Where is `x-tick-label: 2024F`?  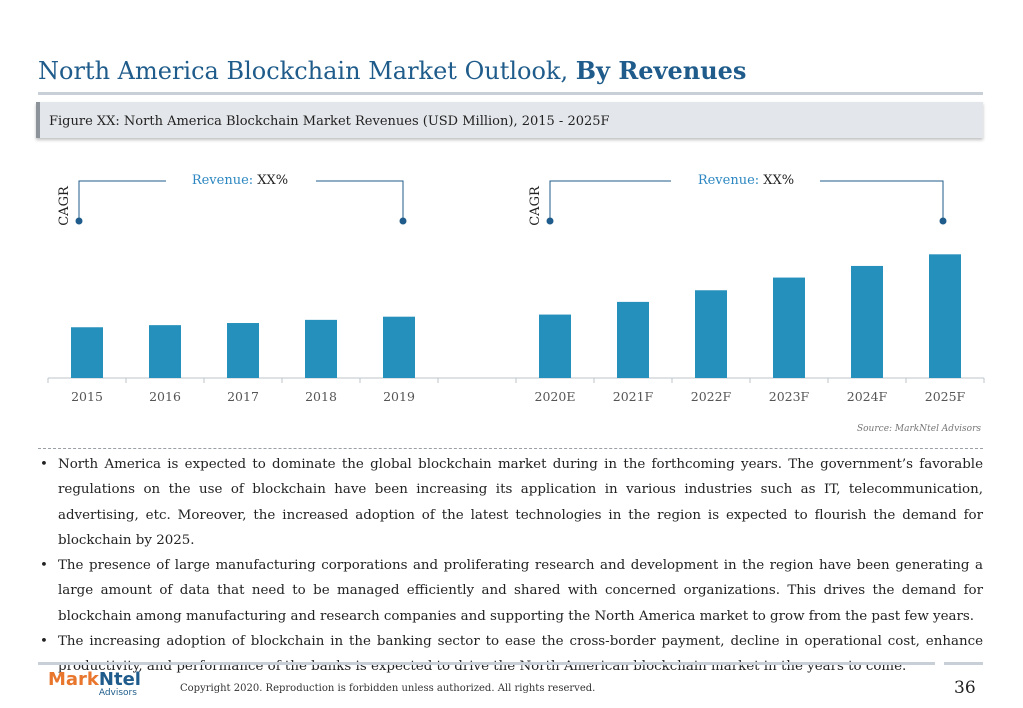
x-tick-label: 2024F is located at coordinates (867, 396).